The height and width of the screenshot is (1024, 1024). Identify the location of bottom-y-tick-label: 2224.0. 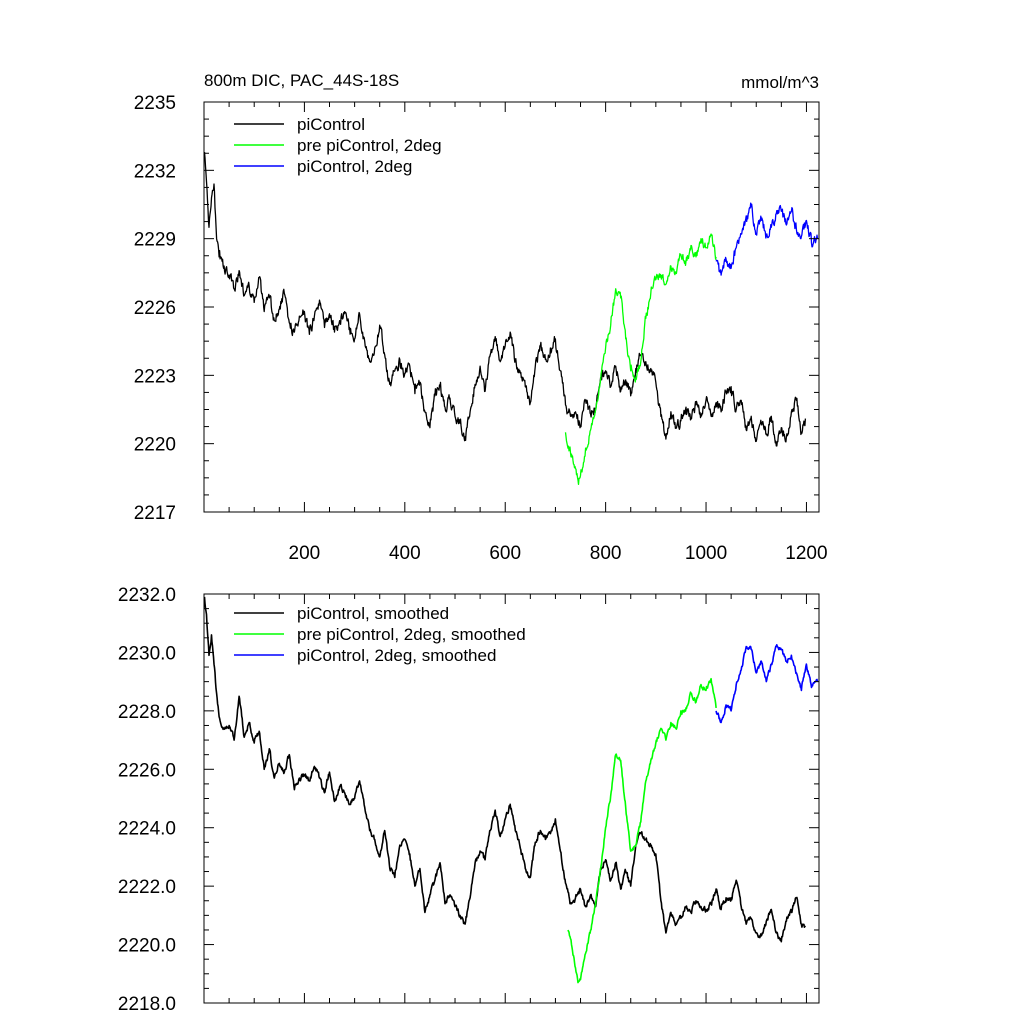
(147, 829).